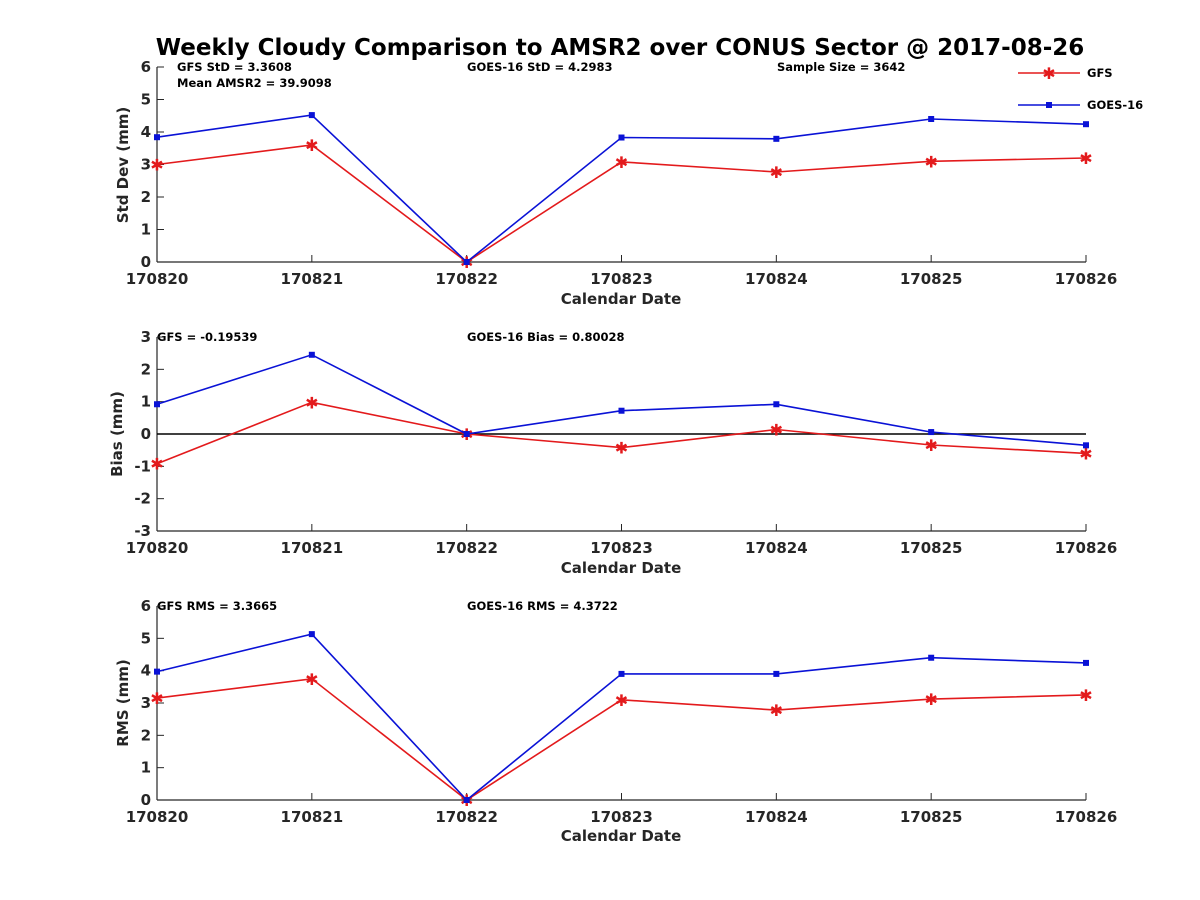 This screenshot has width=1200, height=900. Describe the element at coordinates (117, 434) in the screenshot. I see `bias-y-label: Bias (mm)` at that location.